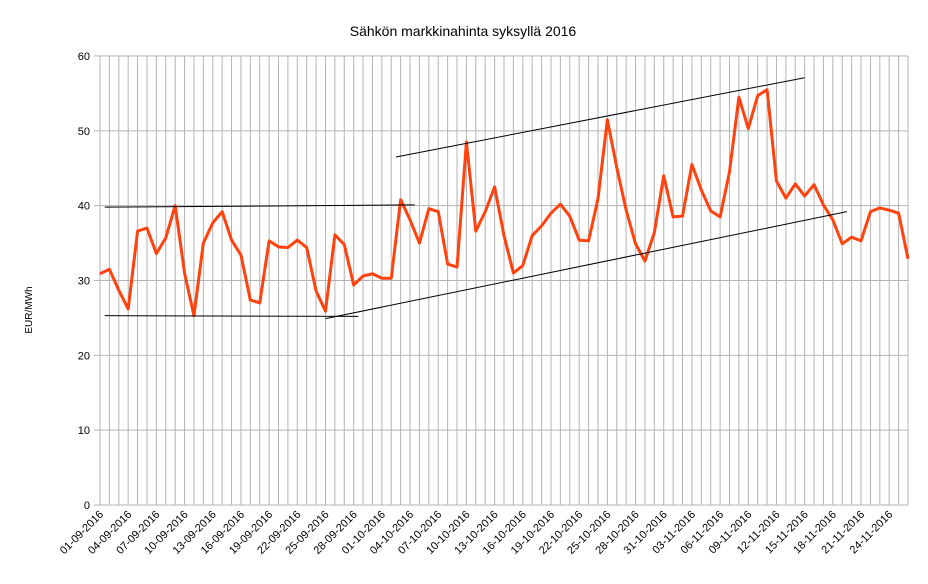  Describe the element at coordinates (84, 207) in the screenshot. I see `y-tick-label: 40` at that location.